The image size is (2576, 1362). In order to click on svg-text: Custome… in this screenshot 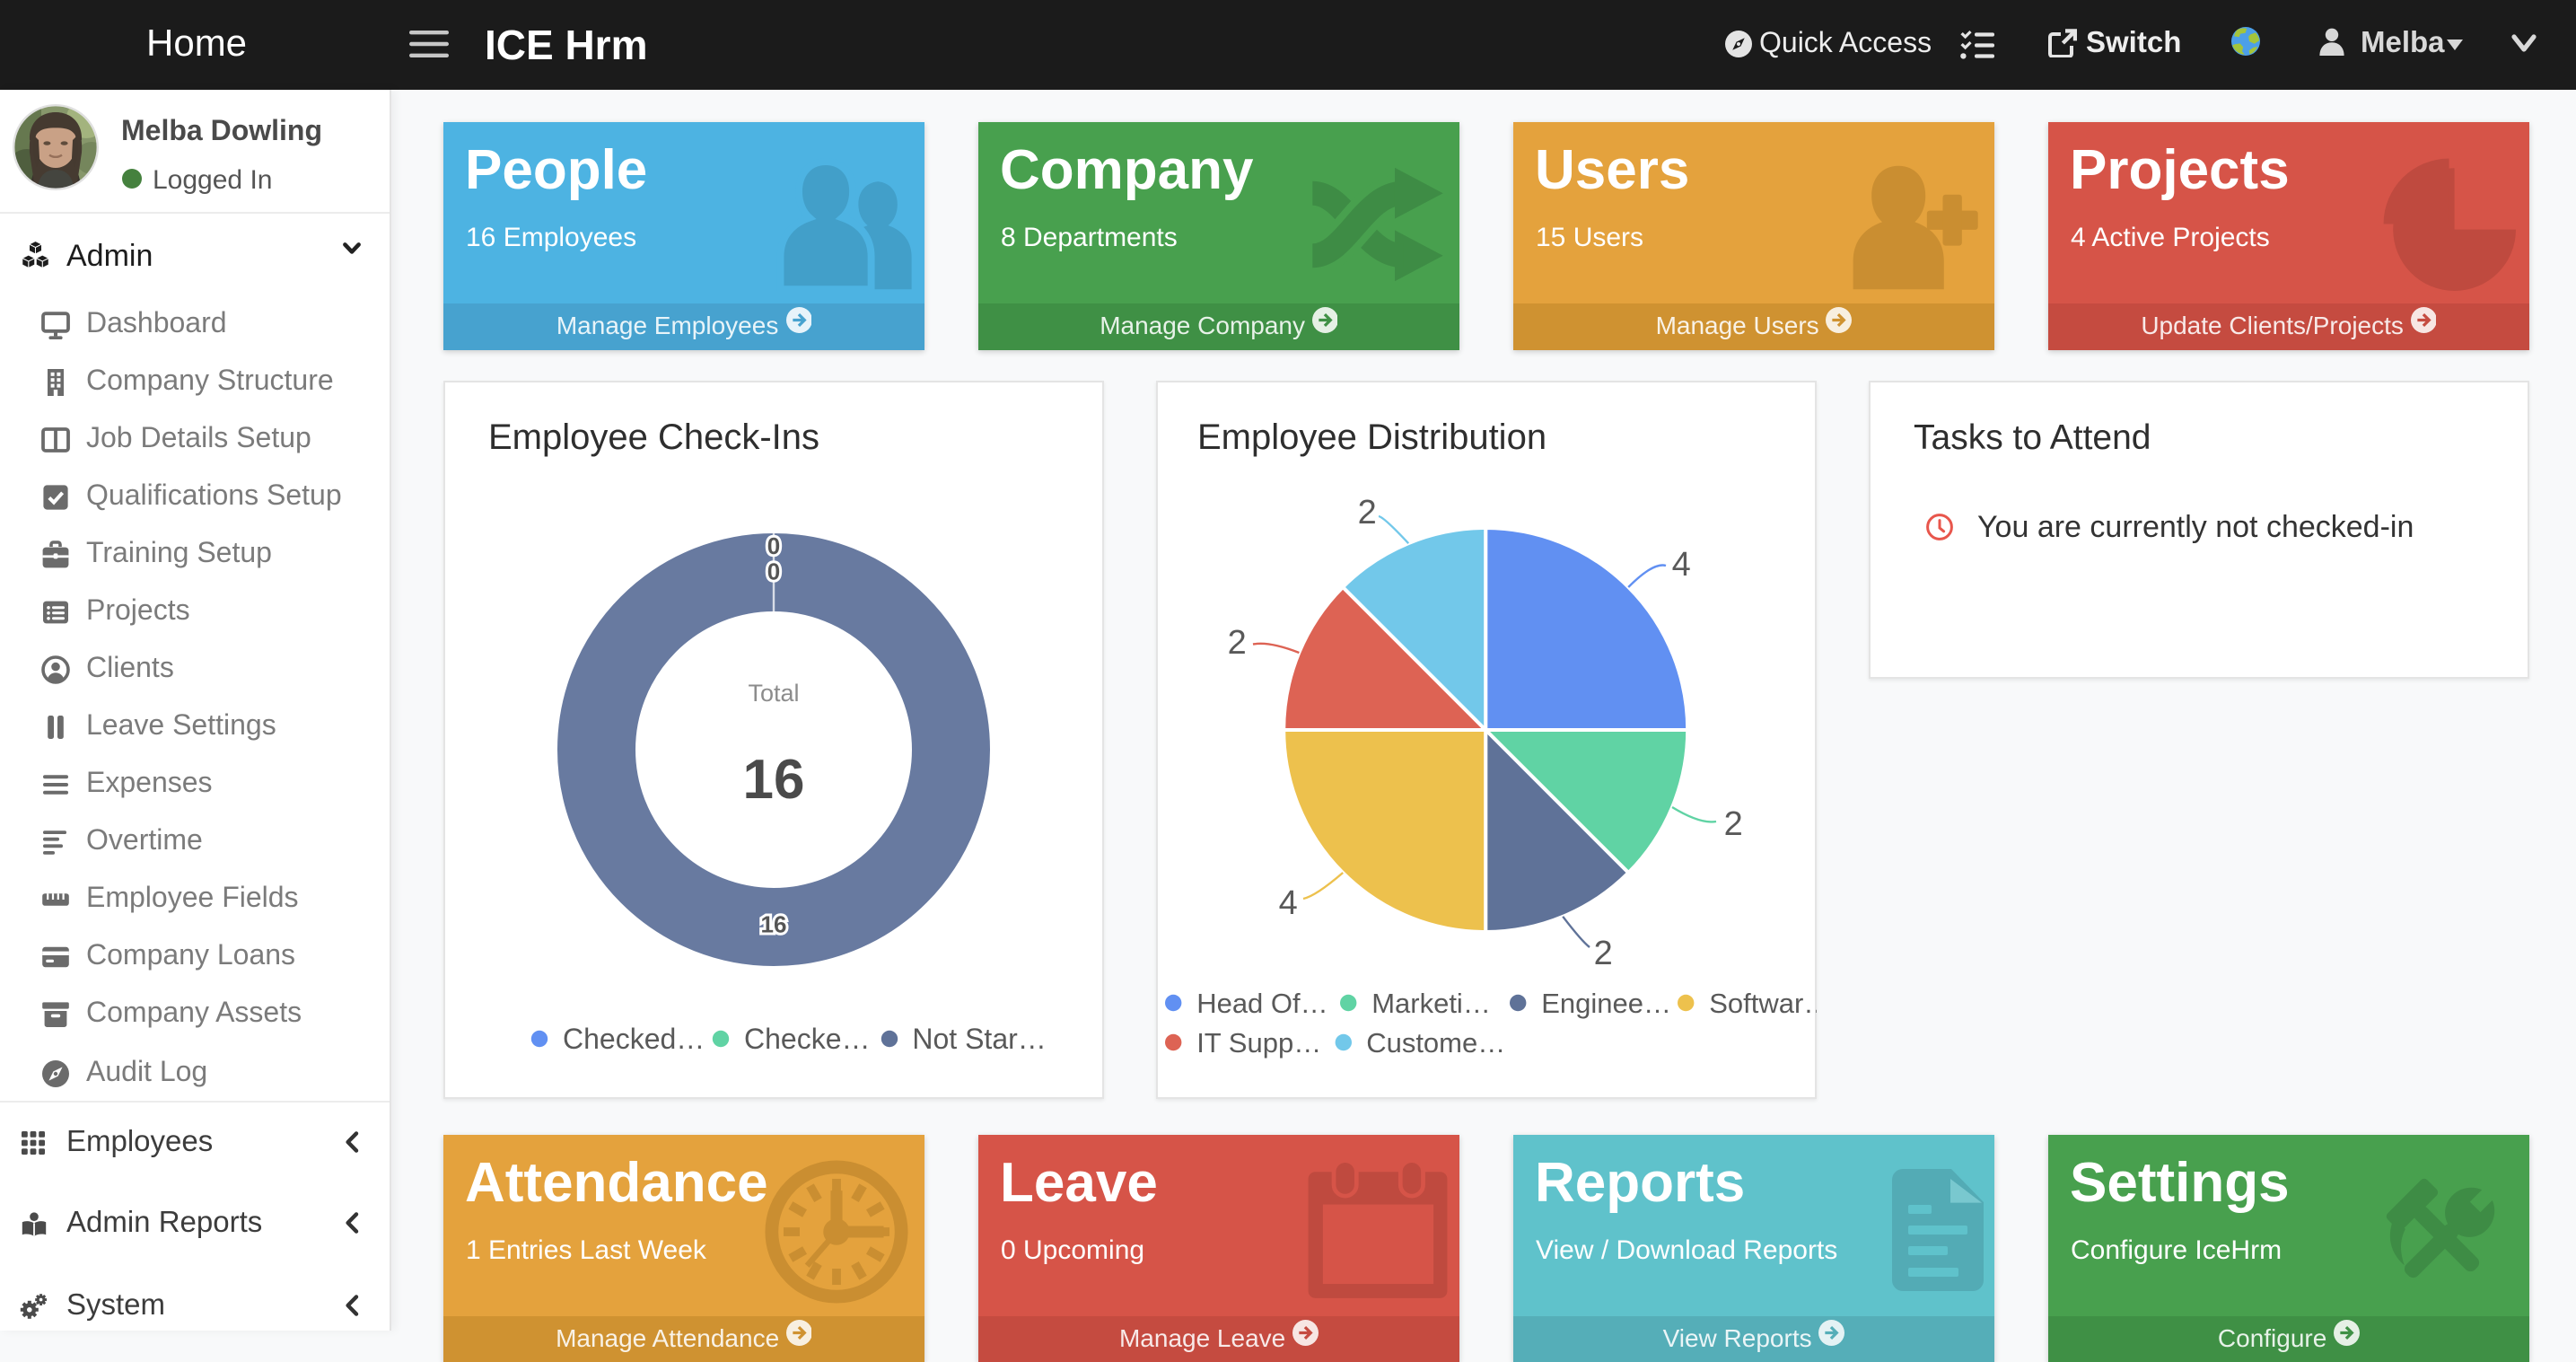, I will do `click(1435, 1042)`.